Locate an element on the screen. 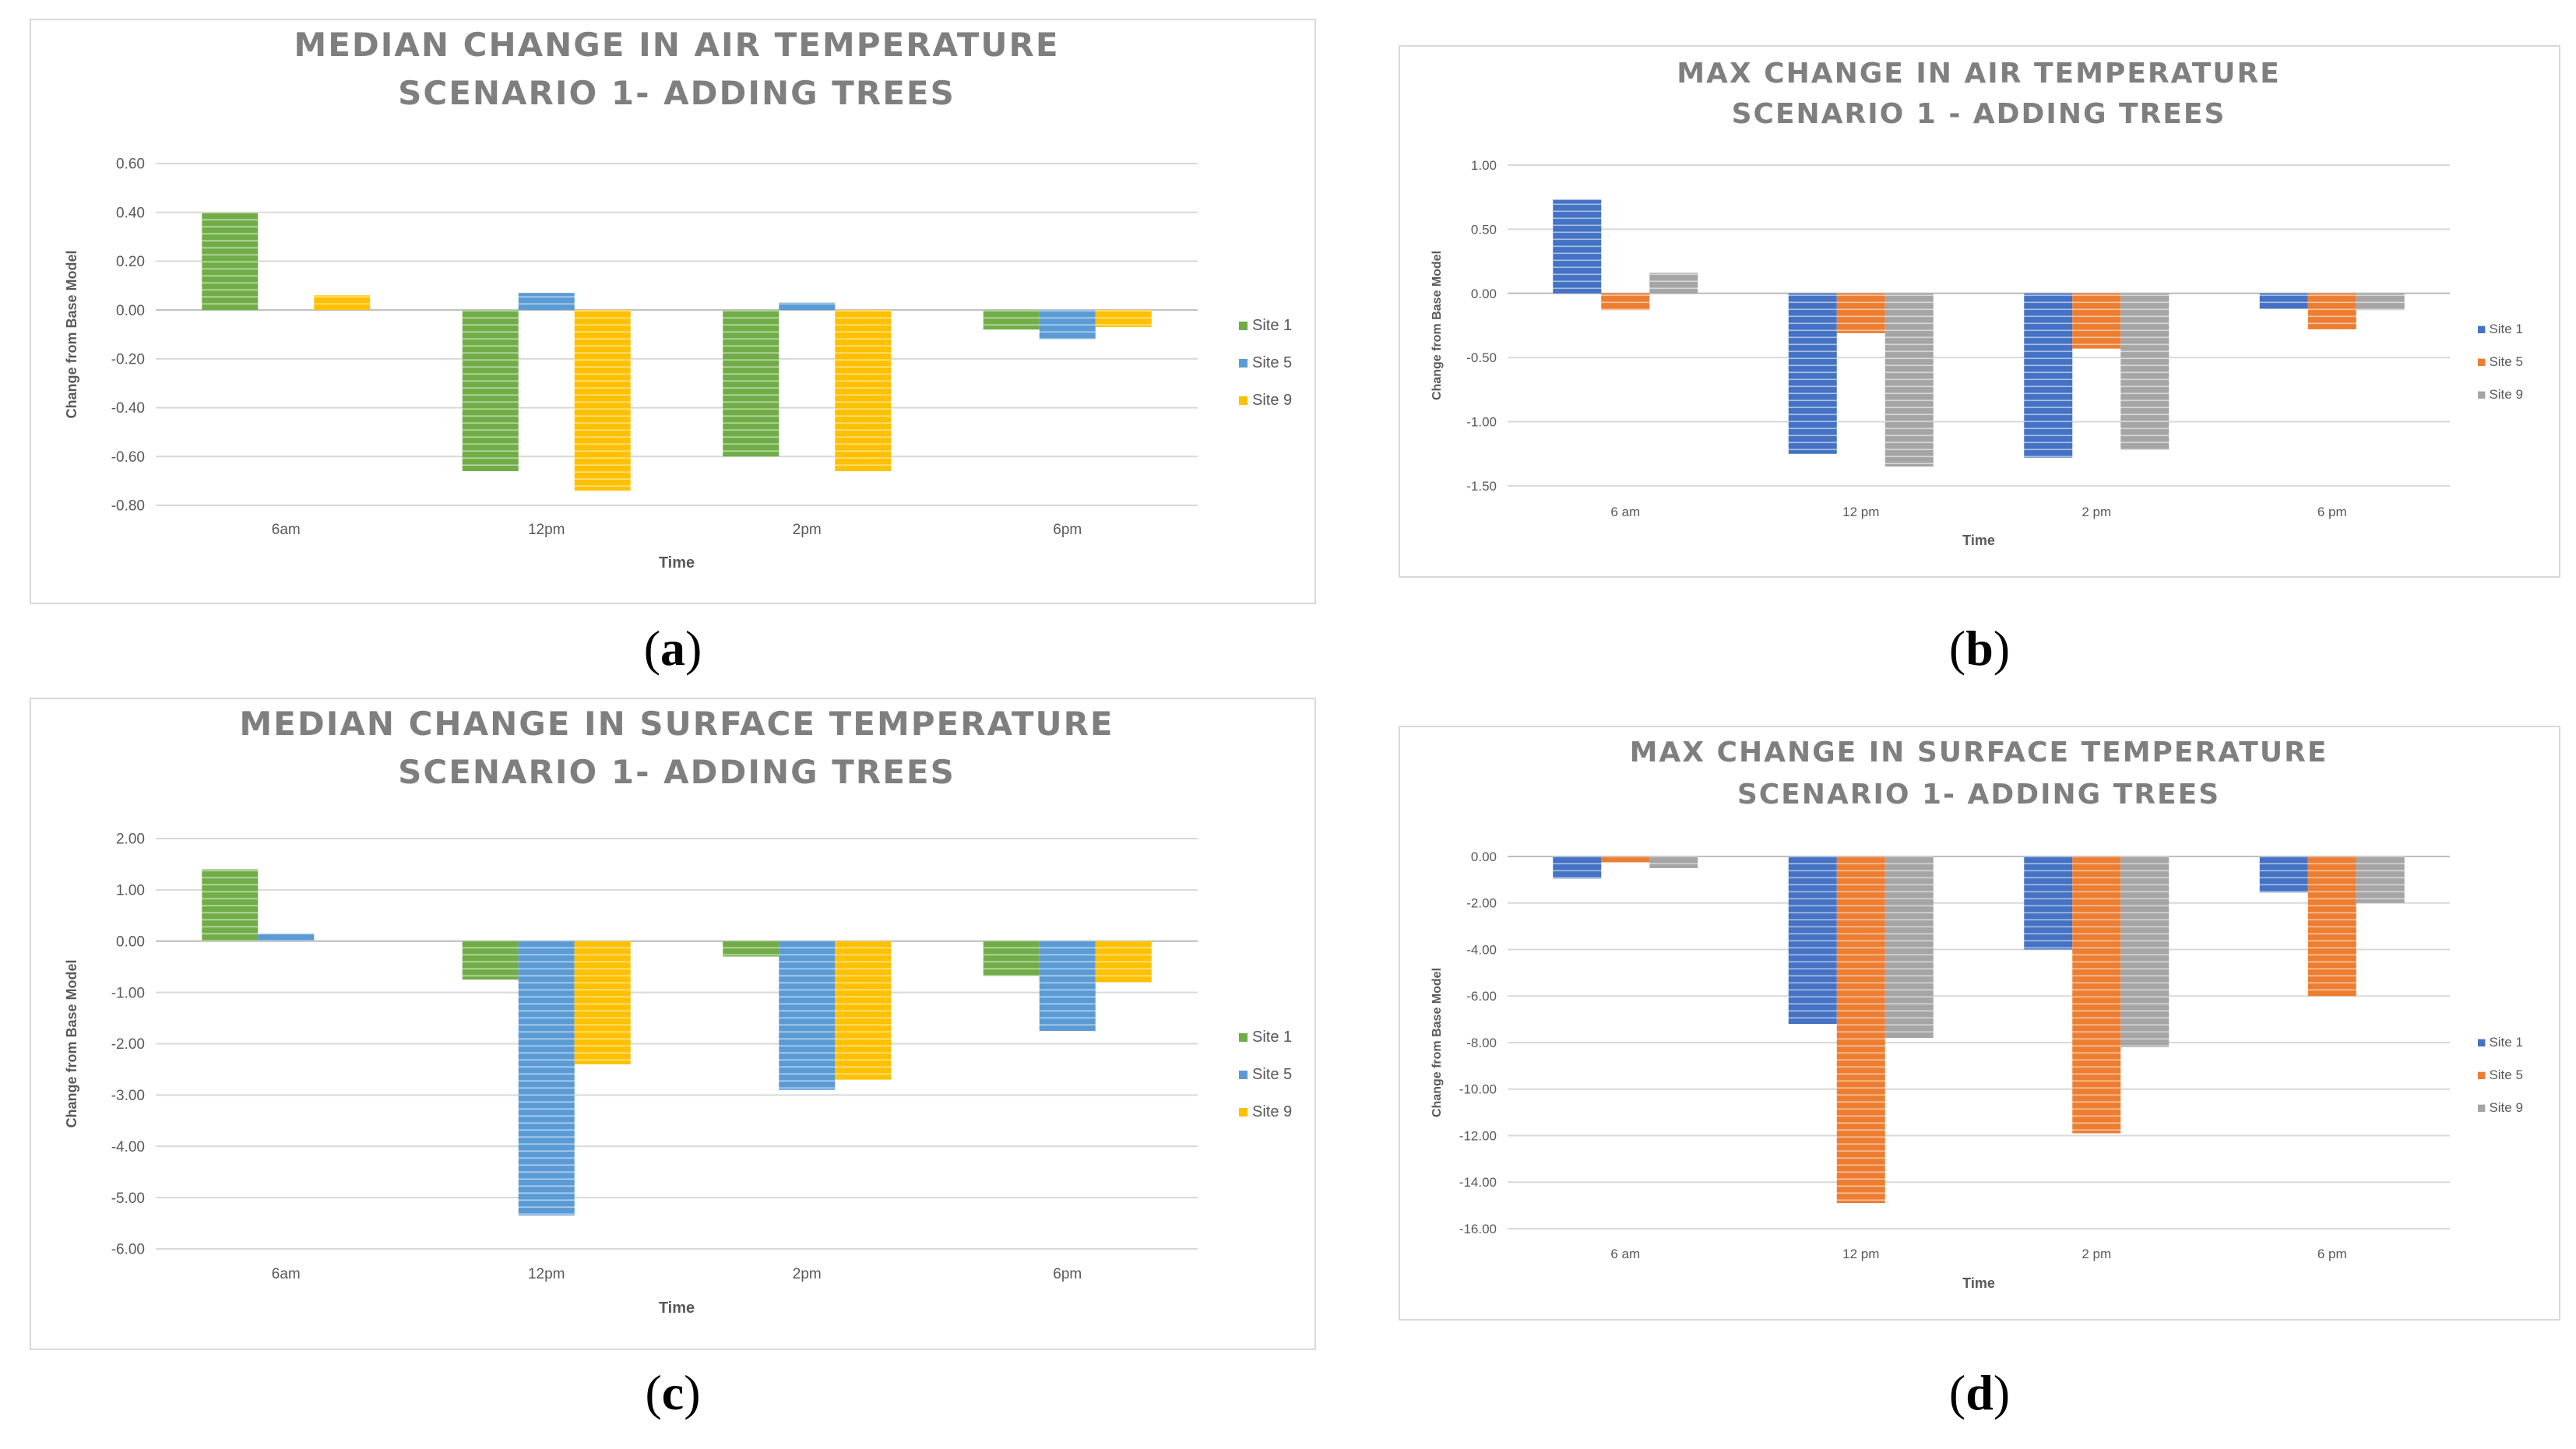  y-tick-label: -2.00 is located at coordinates (128, 1044).